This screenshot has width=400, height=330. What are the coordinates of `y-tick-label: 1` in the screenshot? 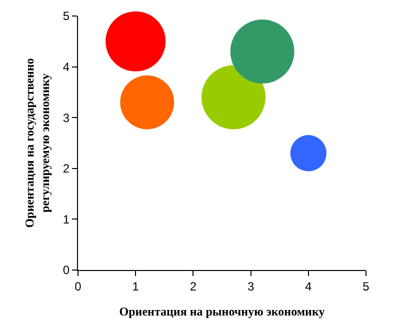 It's located at (66, 219).